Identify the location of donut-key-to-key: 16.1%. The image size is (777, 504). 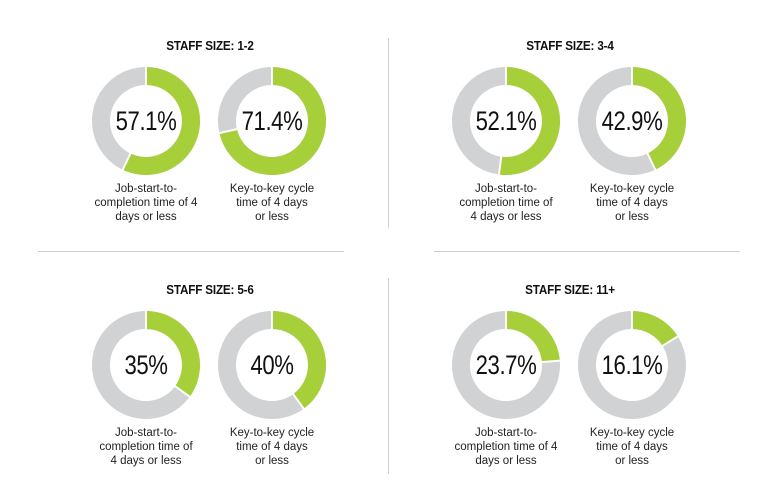
(632, 365).